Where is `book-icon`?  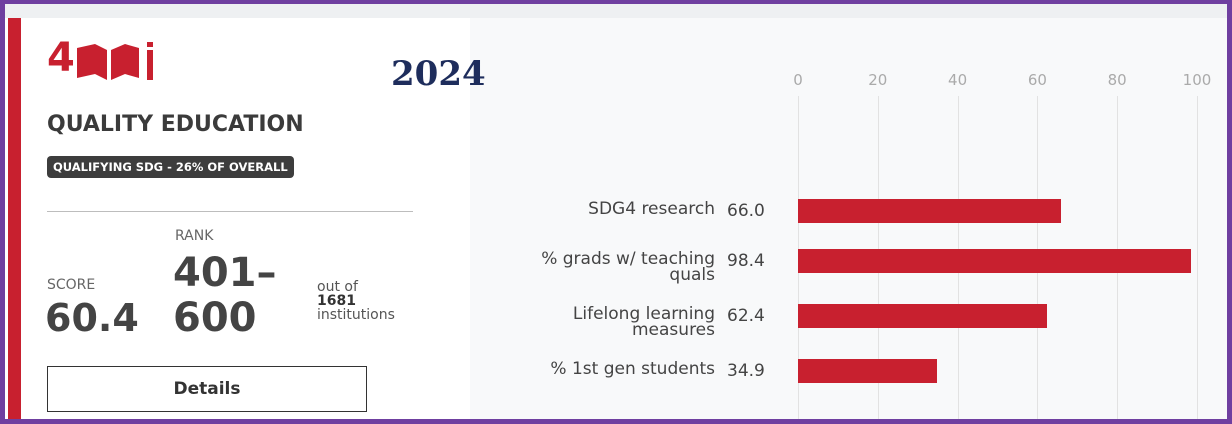
book-icon is located at coordinates (115, 61).